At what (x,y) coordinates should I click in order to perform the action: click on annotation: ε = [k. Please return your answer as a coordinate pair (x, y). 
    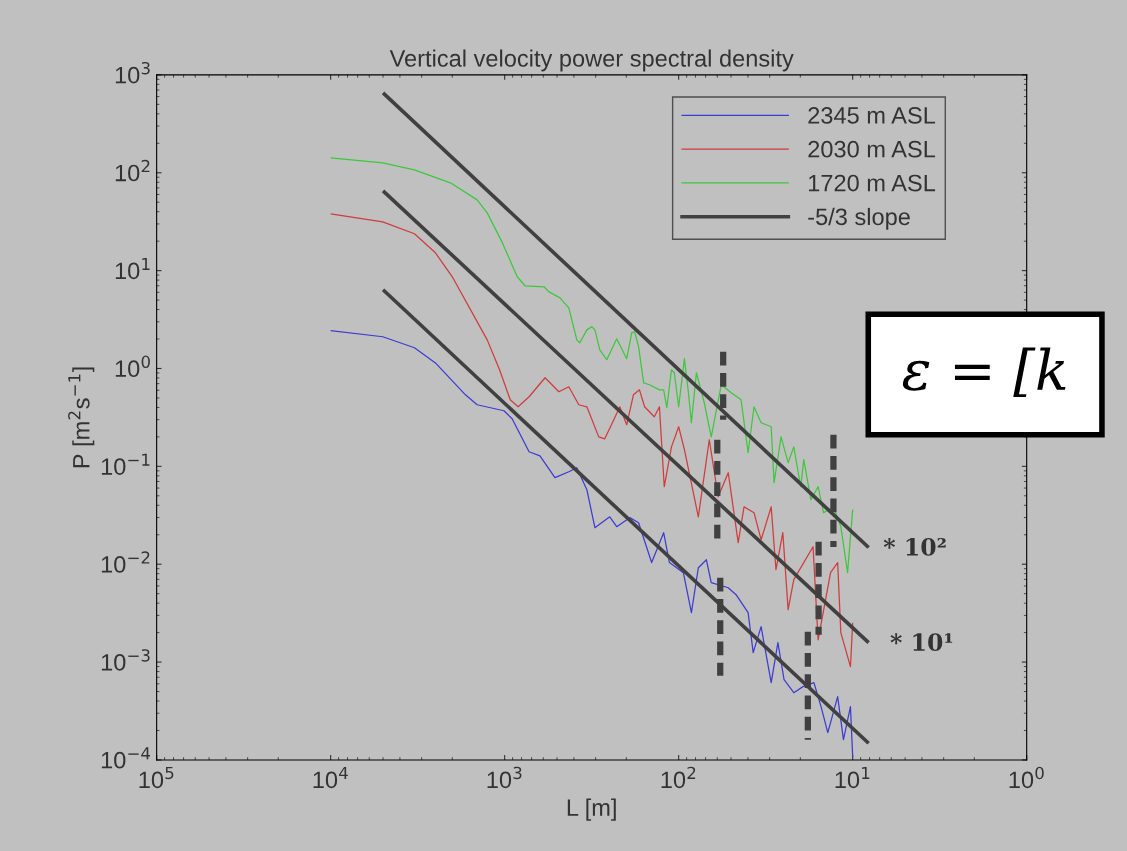
    Looking at the image, I should click on (984, 372).